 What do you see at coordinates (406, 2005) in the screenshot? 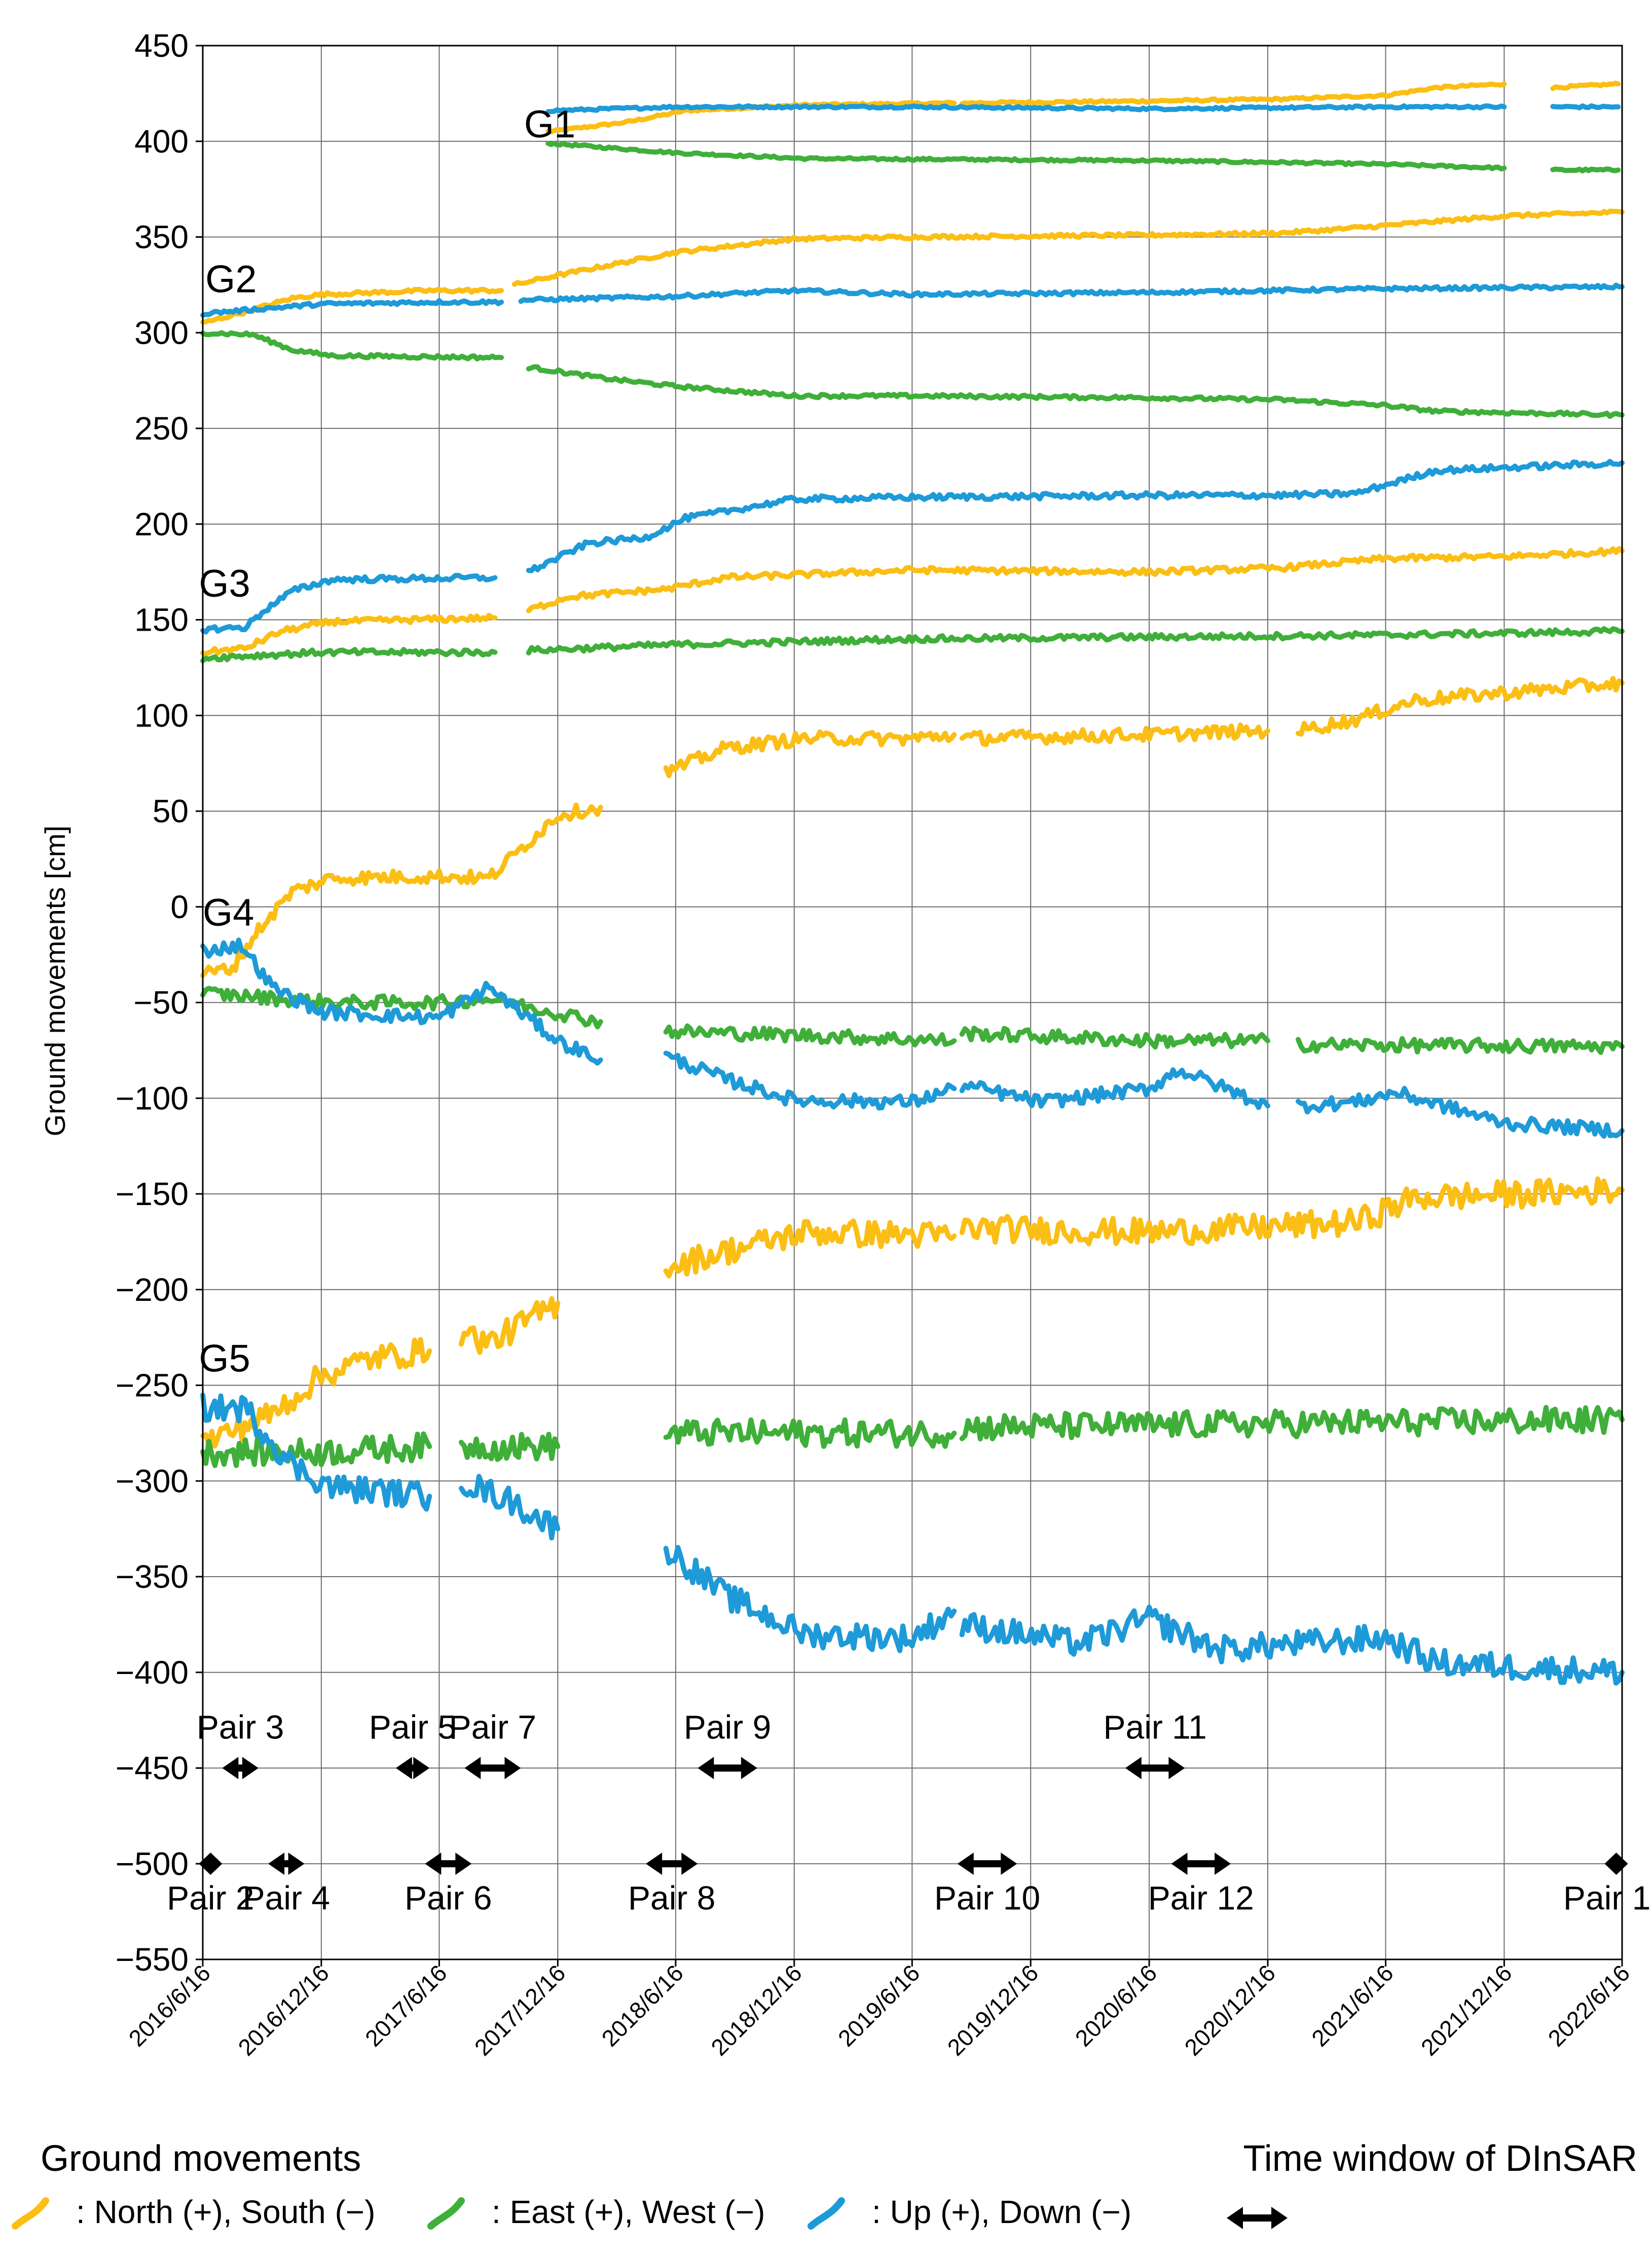
I see `x-tick-label: 2017/6/16` at bounding box center [406, 2005].